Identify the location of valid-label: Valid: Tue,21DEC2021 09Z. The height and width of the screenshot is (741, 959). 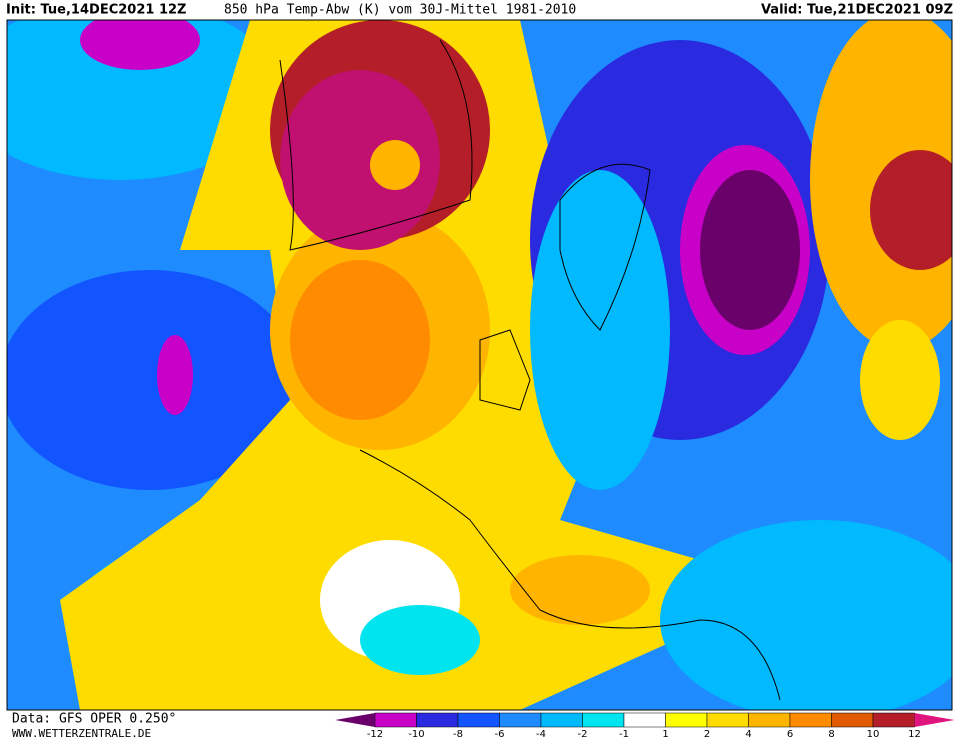
(857, 10).